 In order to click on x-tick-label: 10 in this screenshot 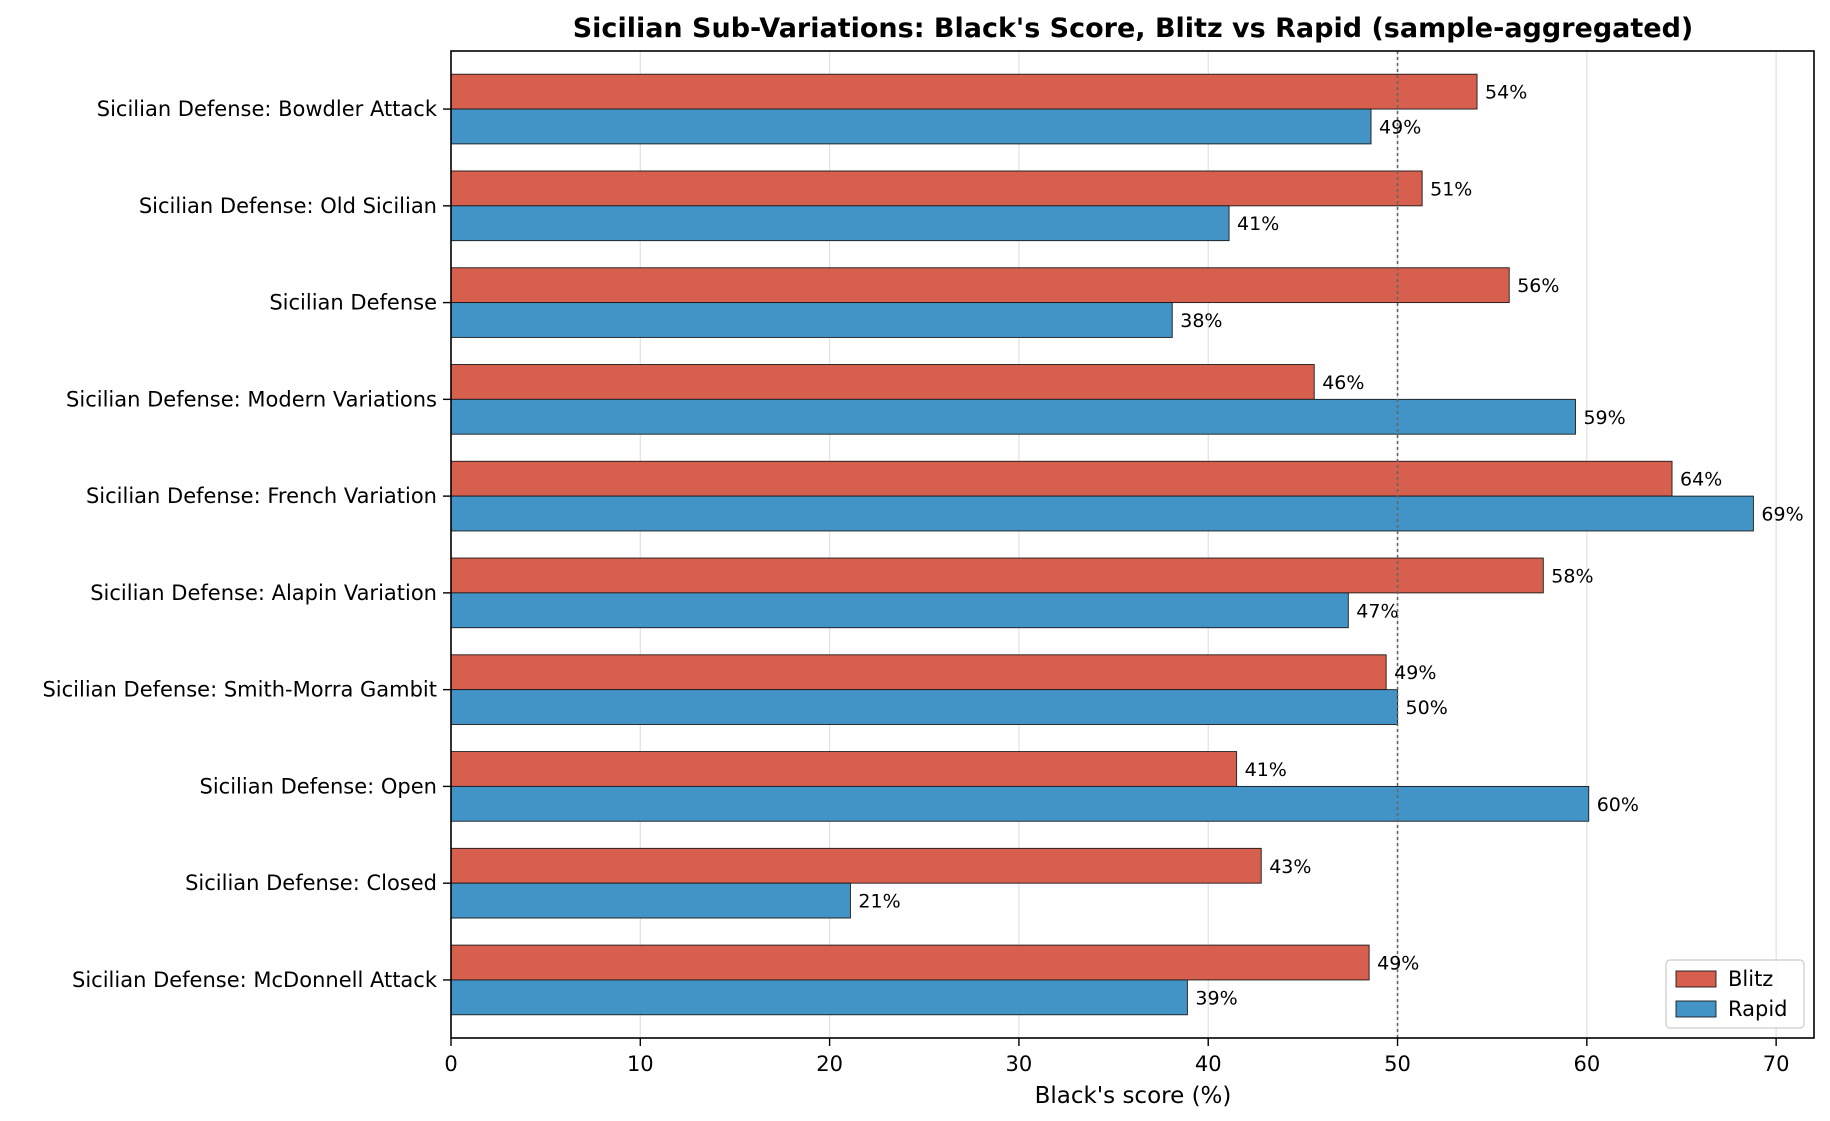, I will do `click(640, 1064)`.